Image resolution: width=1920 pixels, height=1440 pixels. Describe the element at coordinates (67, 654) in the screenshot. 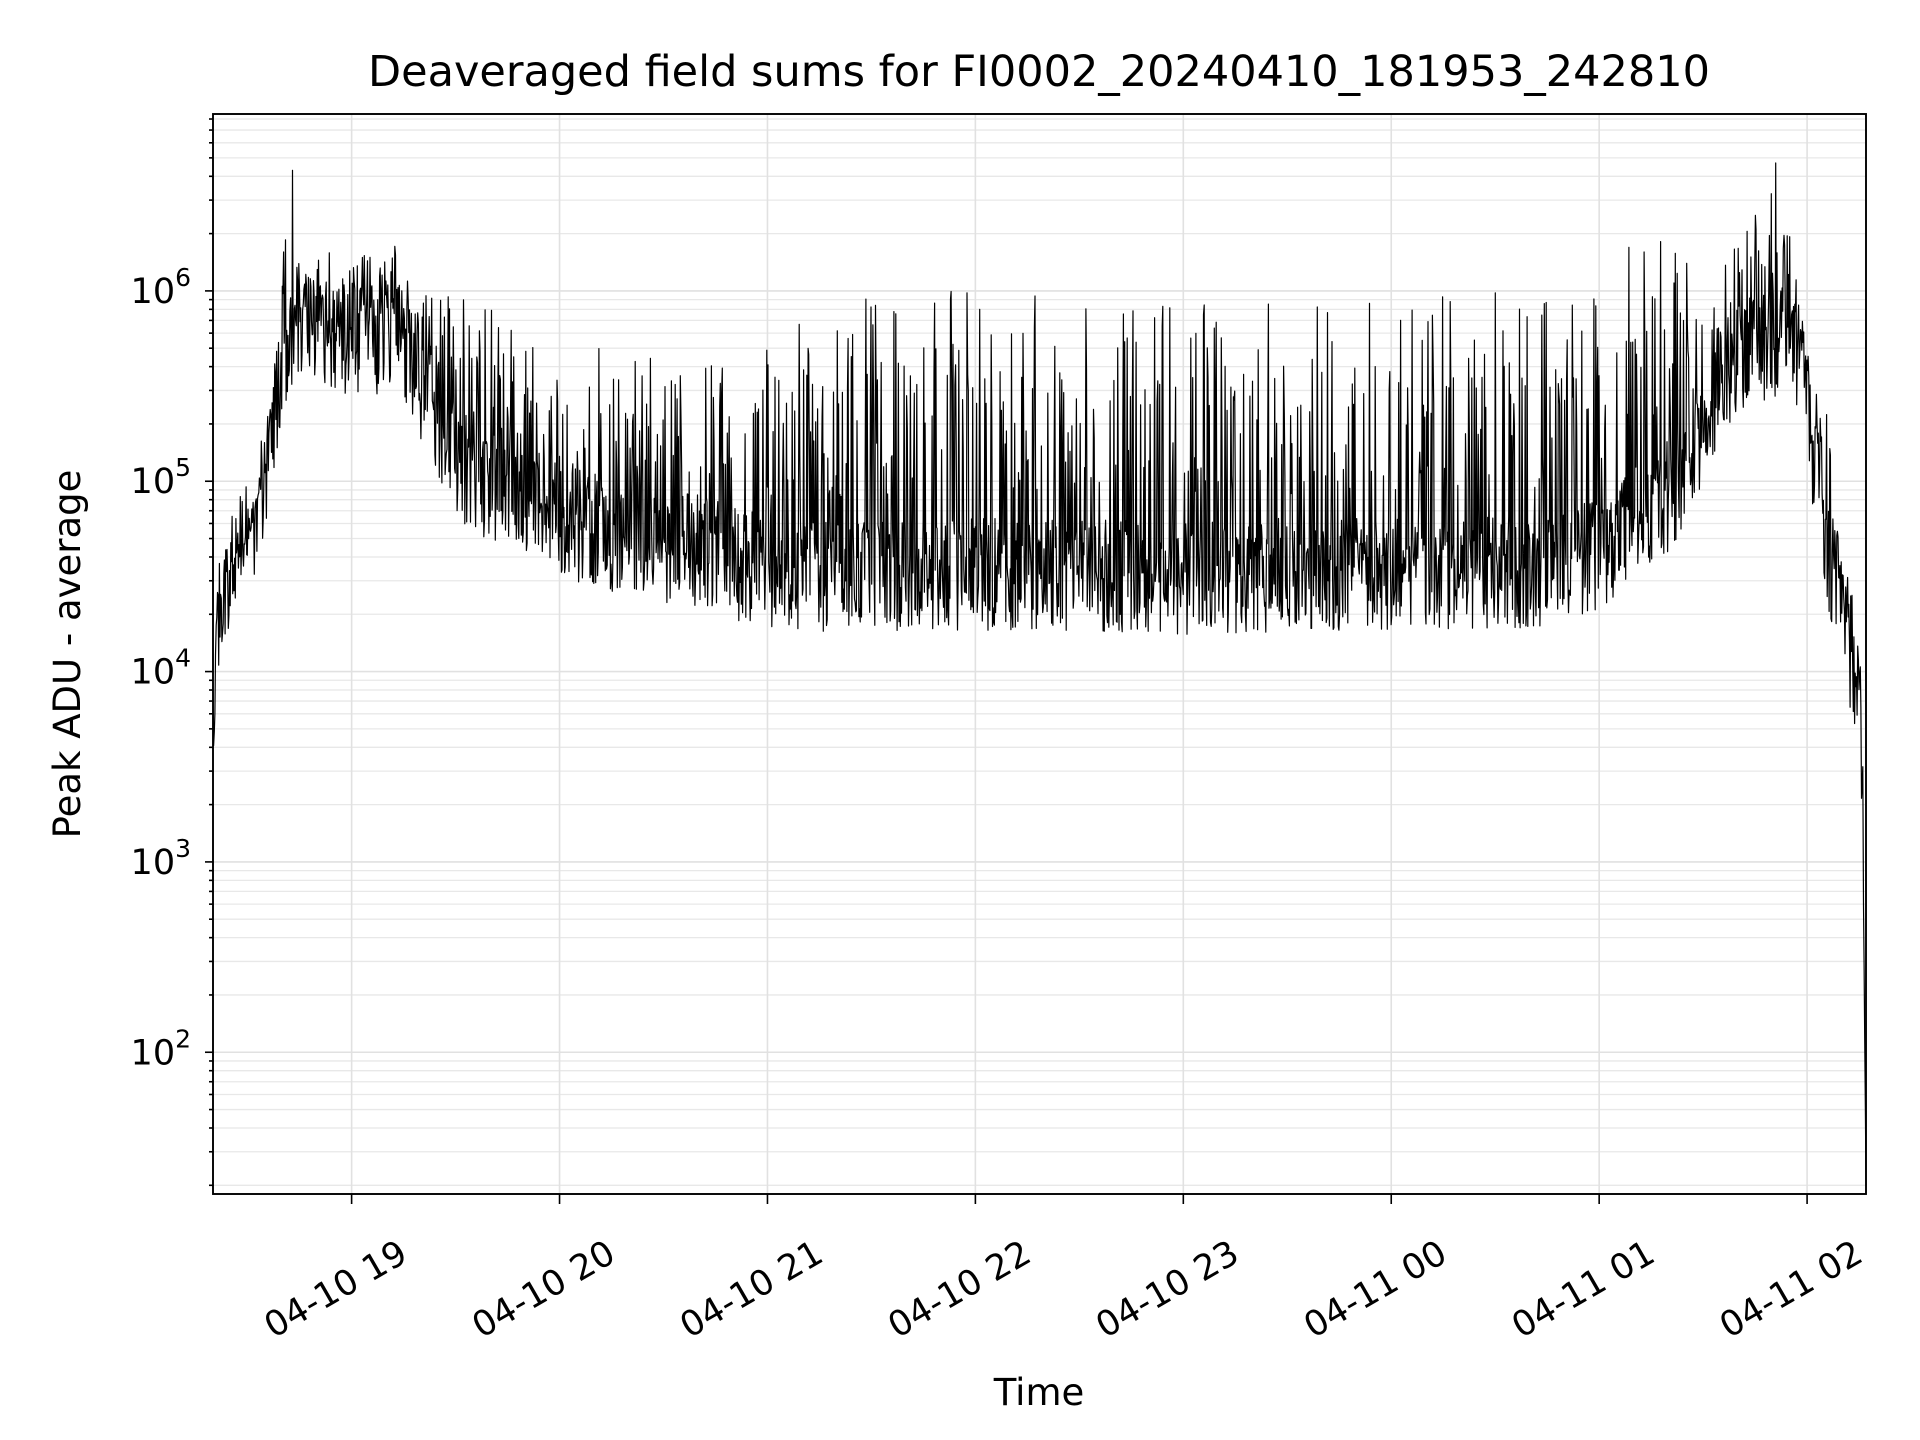

I see `y-axis-label: Peak ADU - average` at that location.